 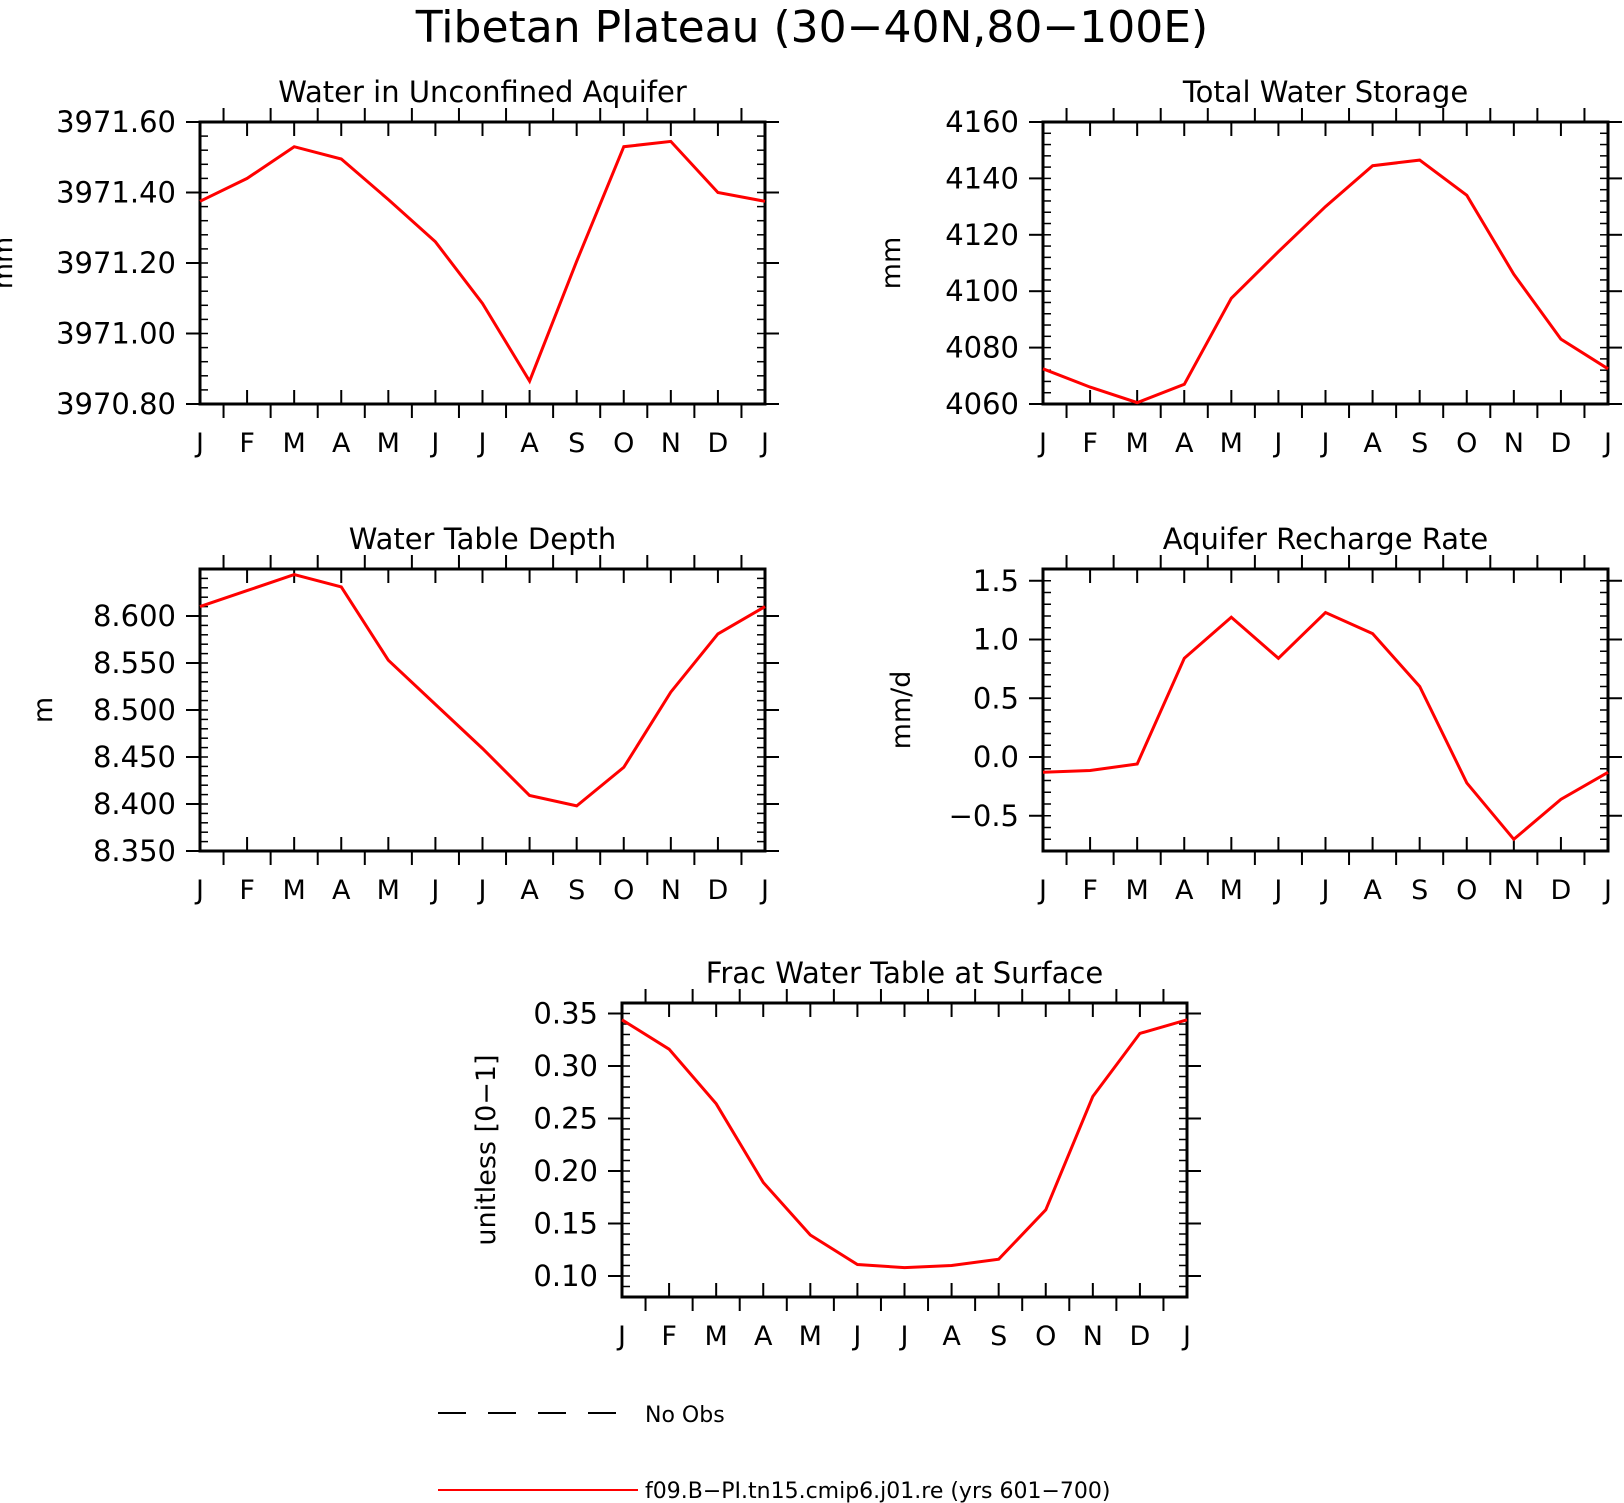 What do you see at coordinates (982, 235) in the screenshot?
I see `y-tick-label: 4120` at bounding box center [982, 235].